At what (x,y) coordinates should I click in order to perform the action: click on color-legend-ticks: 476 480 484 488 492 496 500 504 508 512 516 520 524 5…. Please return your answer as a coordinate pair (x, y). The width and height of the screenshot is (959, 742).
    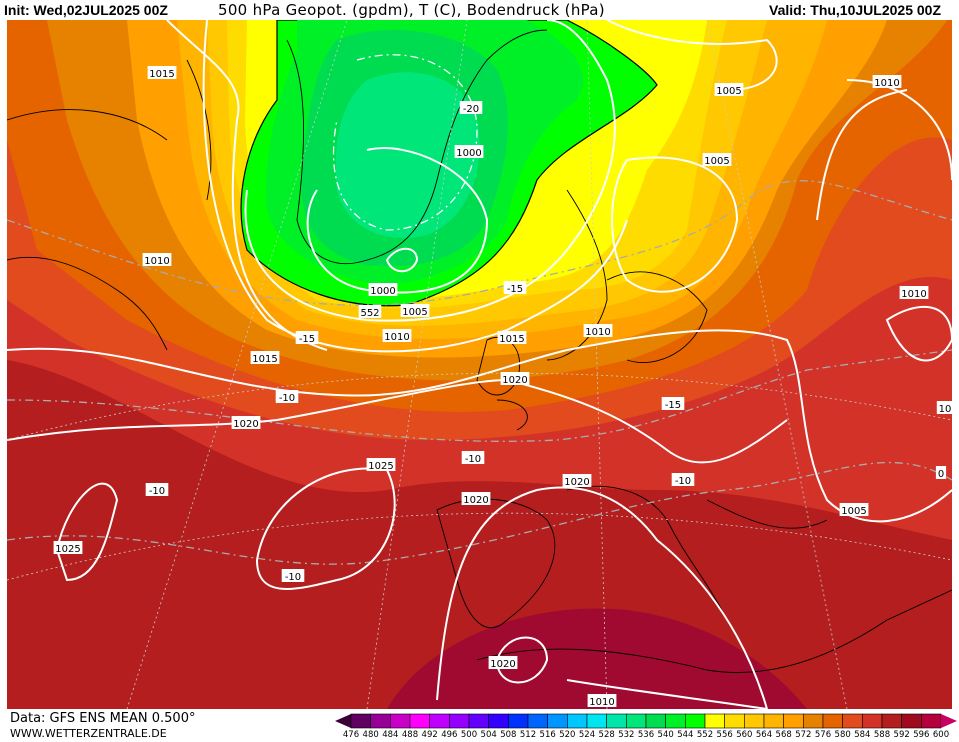
    Looking at the image, I should click on (645, 736).